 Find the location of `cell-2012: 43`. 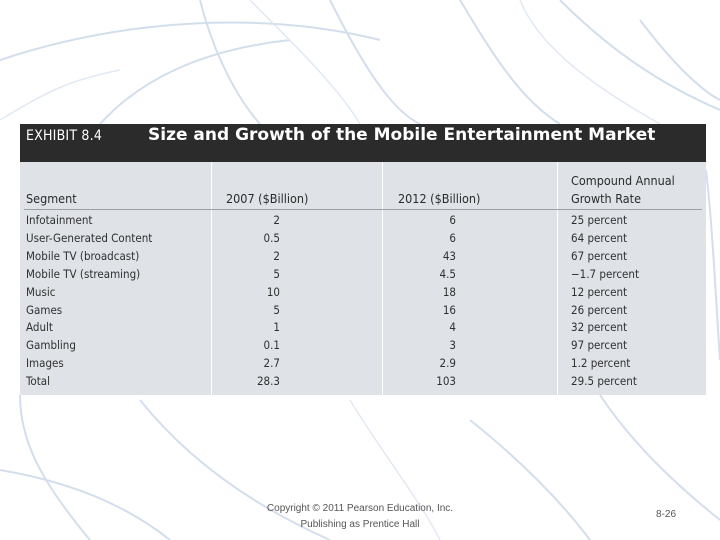

cell-2012: 43 is located at coordinates (449, 255).